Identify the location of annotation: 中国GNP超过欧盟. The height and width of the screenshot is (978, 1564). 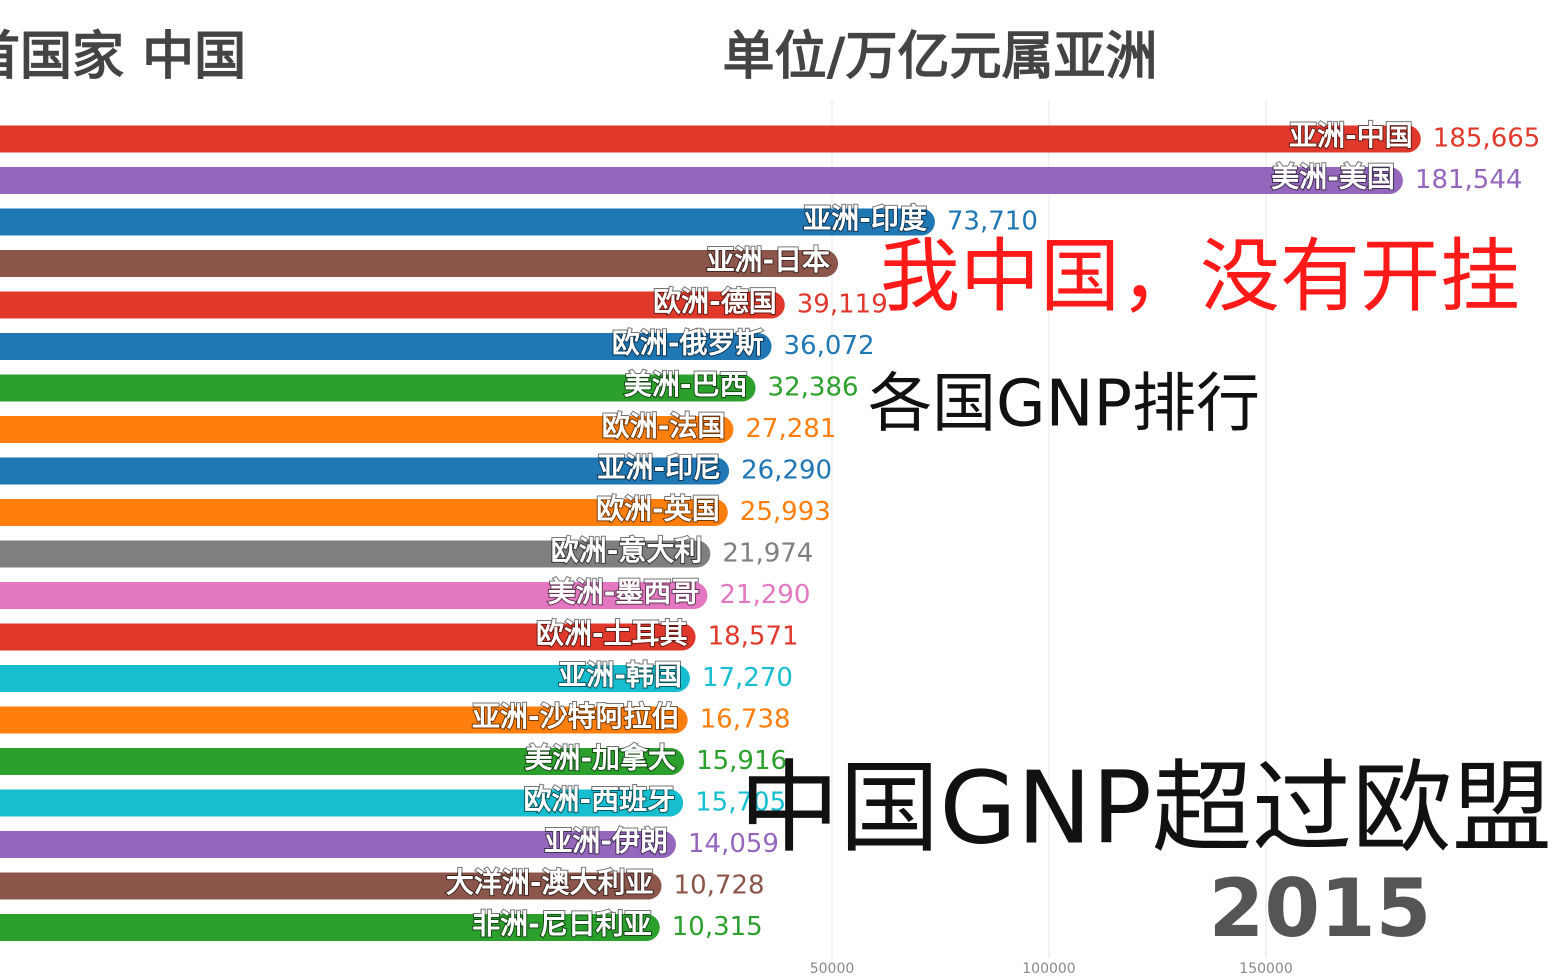
(1145, 807).